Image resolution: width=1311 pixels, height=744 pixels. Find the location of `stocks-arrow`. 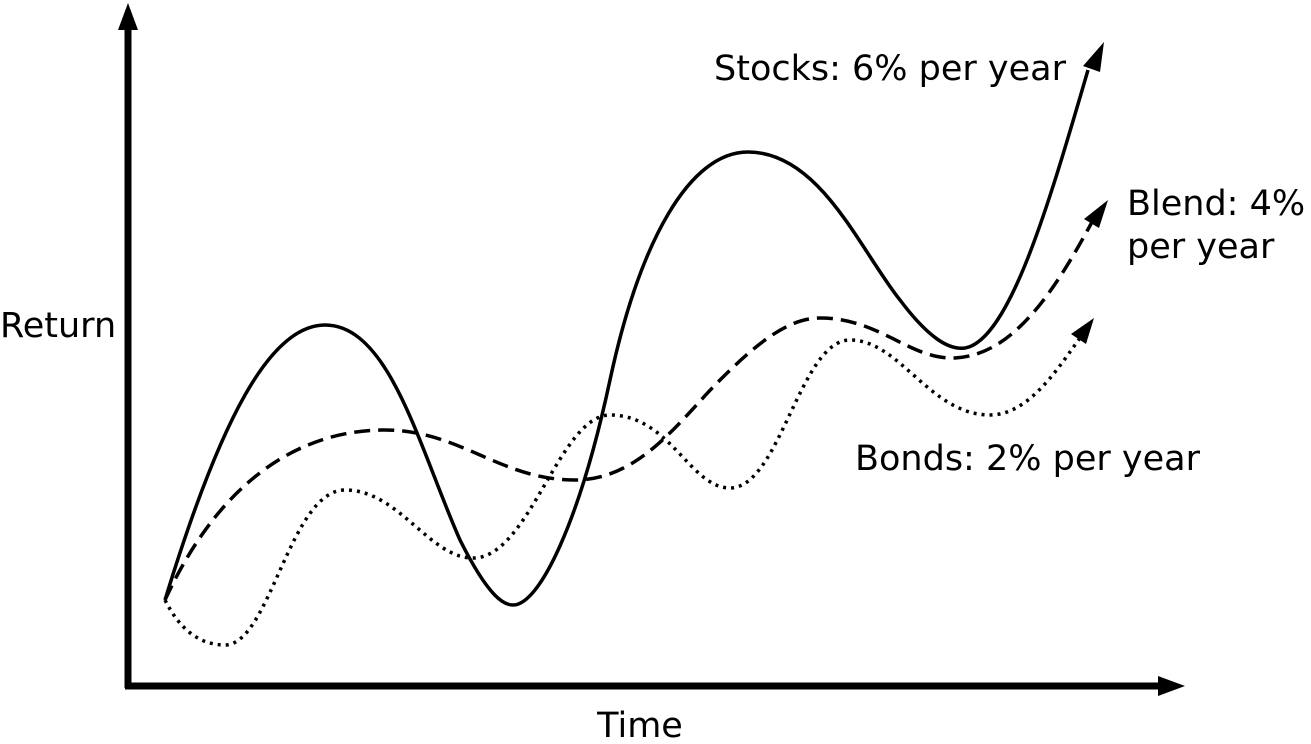

stocks-arrow is located at coordinates (1093, 57).